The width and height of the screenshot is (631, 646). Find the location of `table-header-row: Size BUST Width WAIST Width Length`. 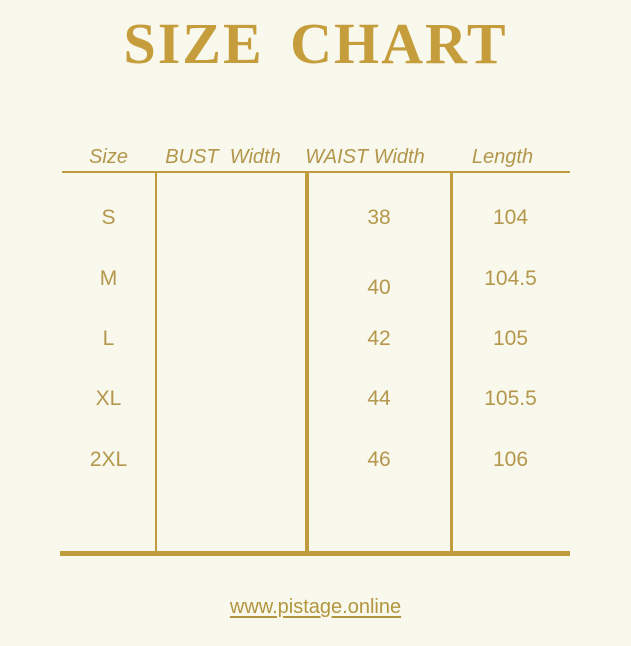

table-header-row: Size BUST Width WAIST Width Length is located at coordinates (316, 157).